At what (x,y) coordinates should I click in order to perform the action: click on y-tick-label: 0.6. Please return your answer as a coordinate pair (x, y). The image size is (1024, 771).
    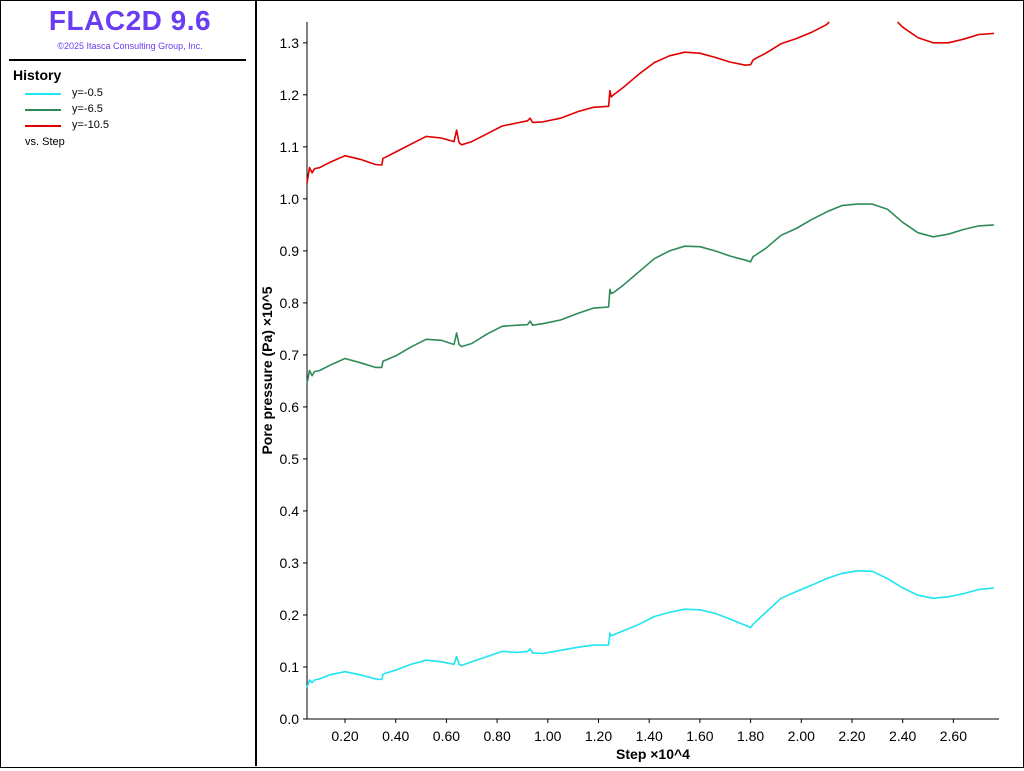
    Looking at the image, I should click on (290, 407).